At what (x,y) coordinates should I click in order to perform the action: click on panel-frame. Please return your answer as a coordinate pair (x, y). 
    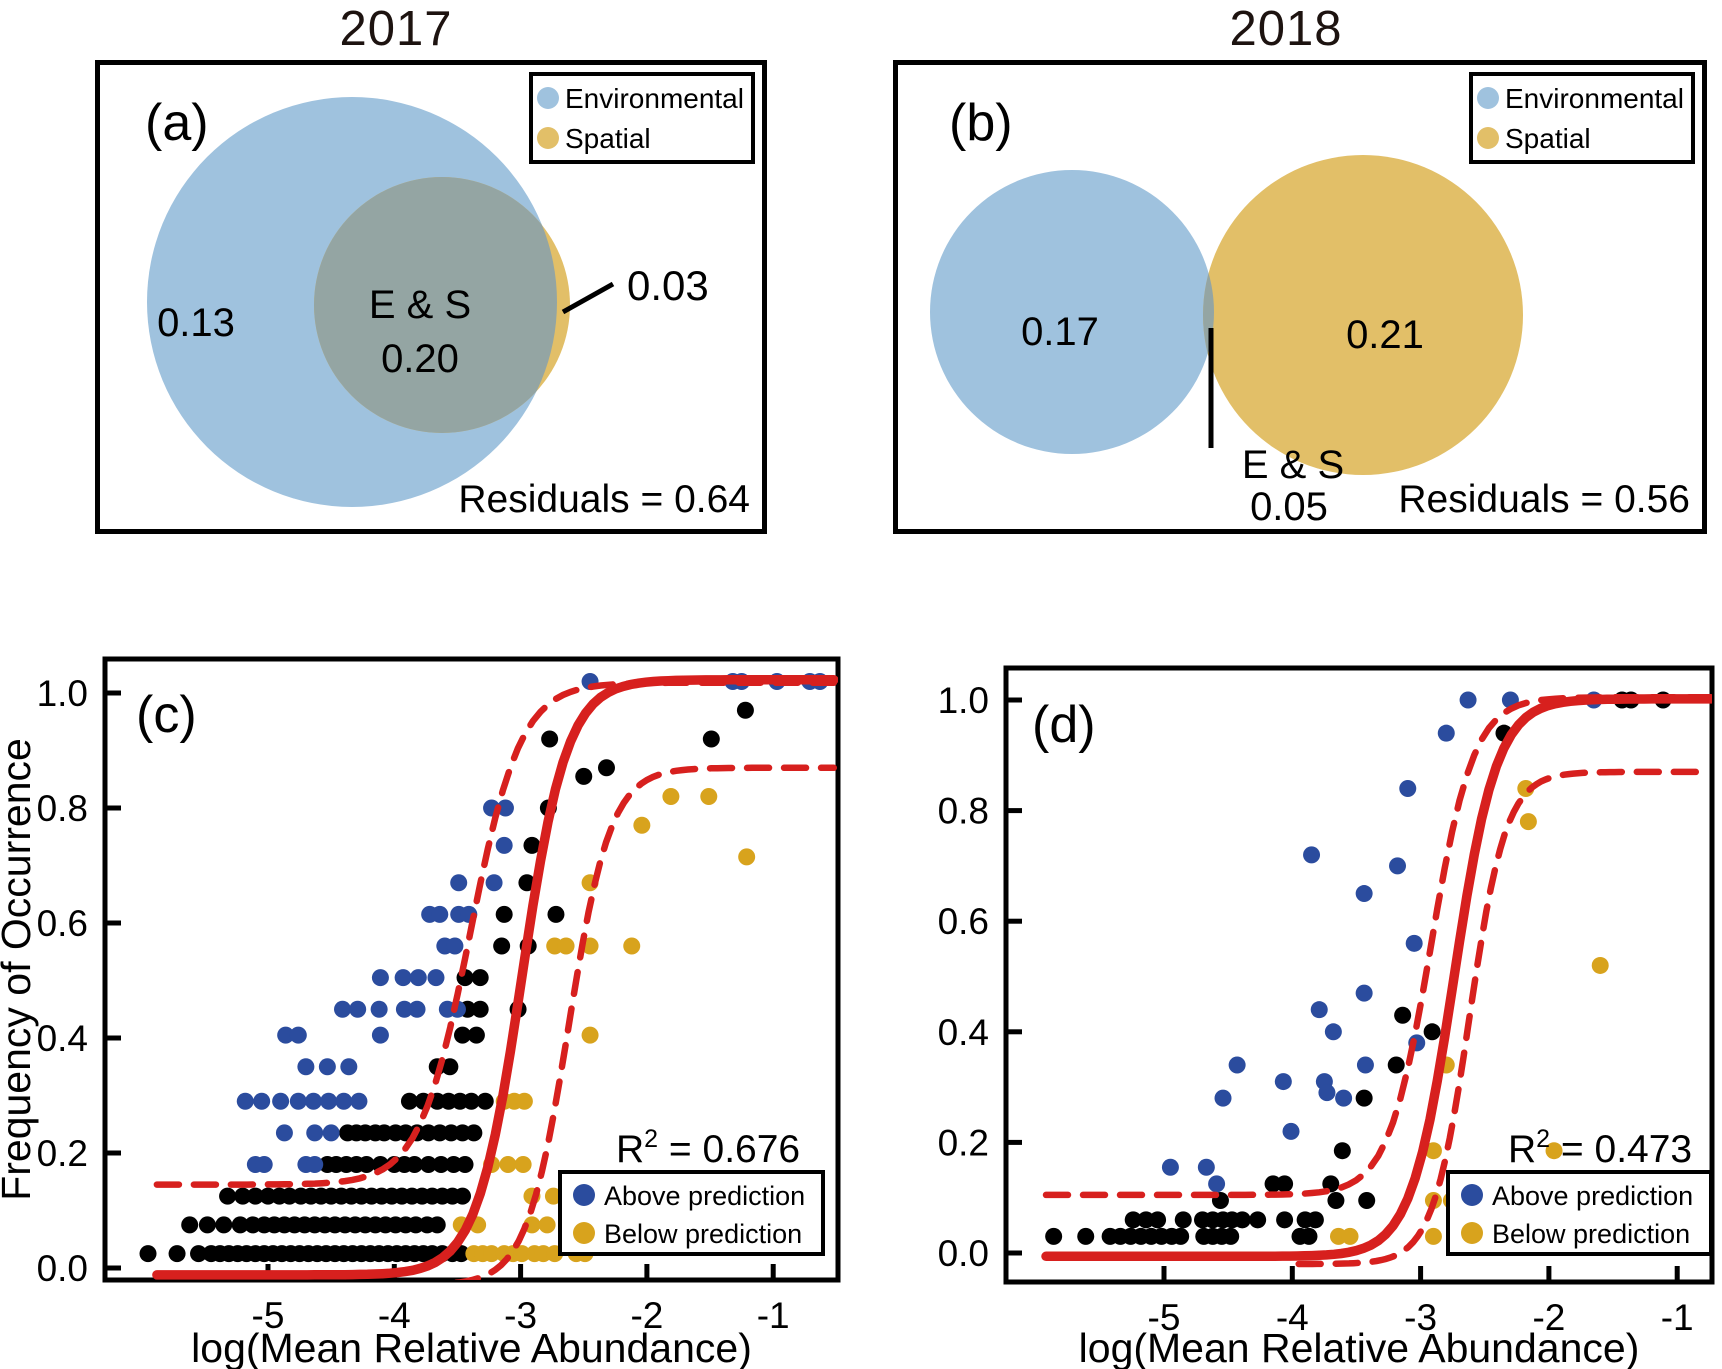
    Looking at the image, I should click on (431, 297).